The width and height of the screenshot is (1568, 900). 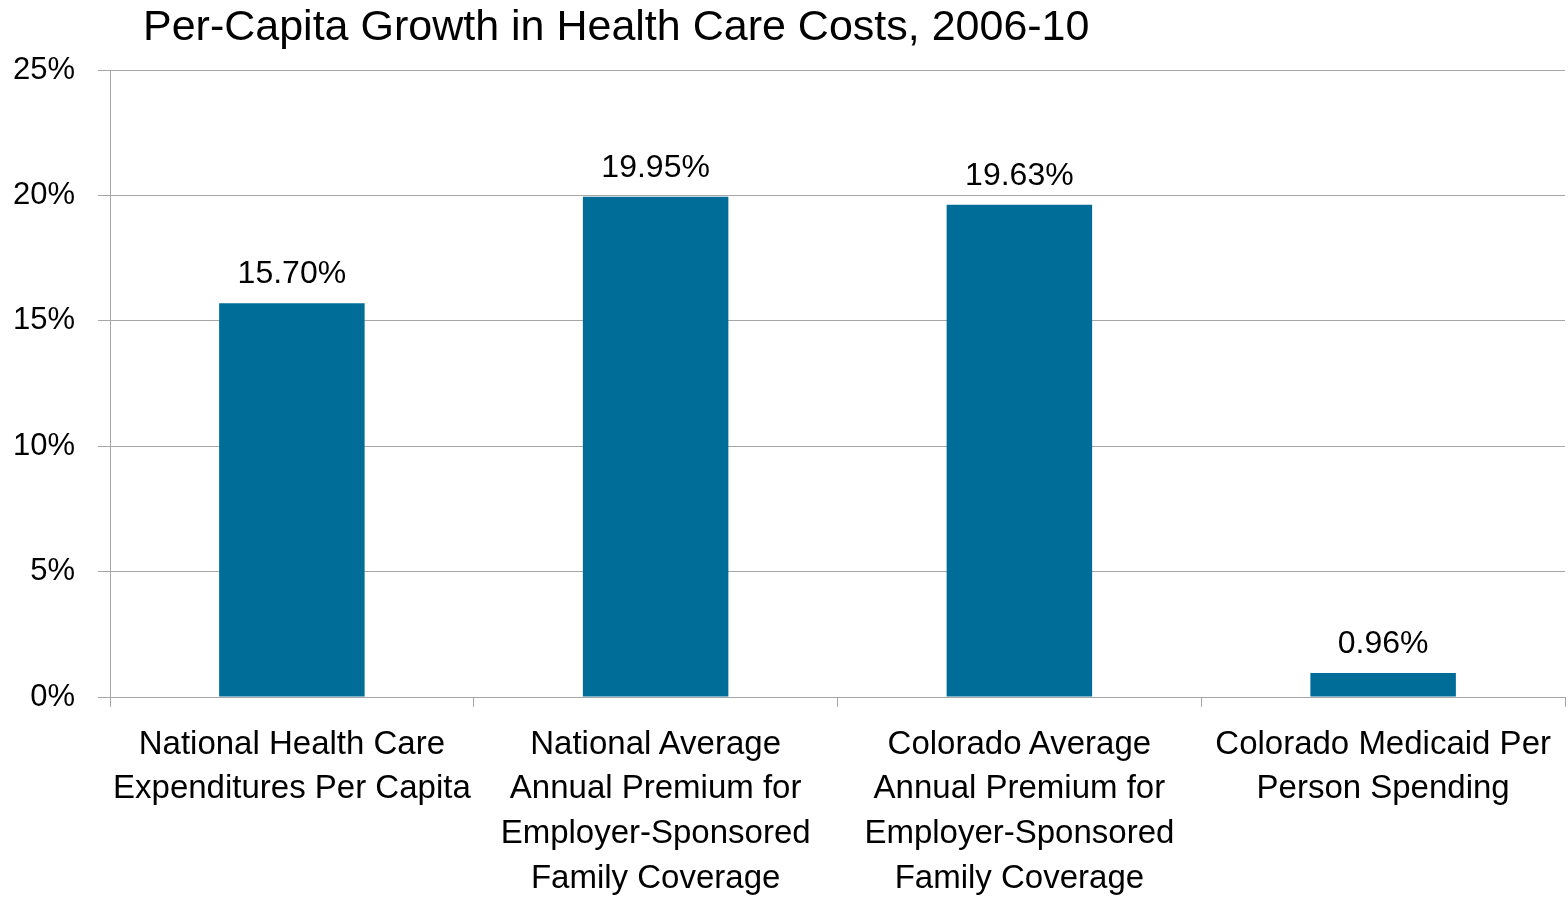 I want to click on x-tick-label: National Health Care Expenditures Per Capita, so click(x=292, y=764).